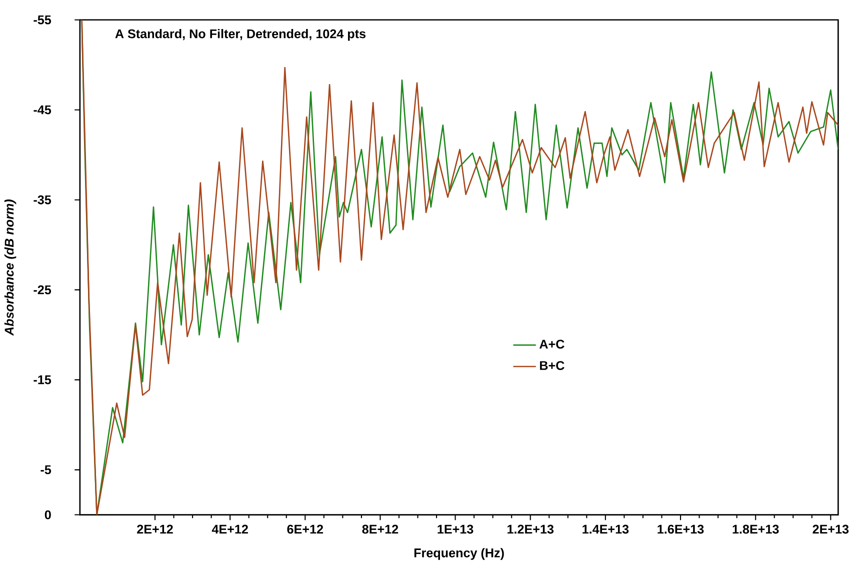 Image resolution: width=865 pixels, height=583 pixels. What do you see at coordinates (10, 267) in the screenshot?
I see `y-axis-title: Absorbance (dB norm)` at bounding box center [10, 267].